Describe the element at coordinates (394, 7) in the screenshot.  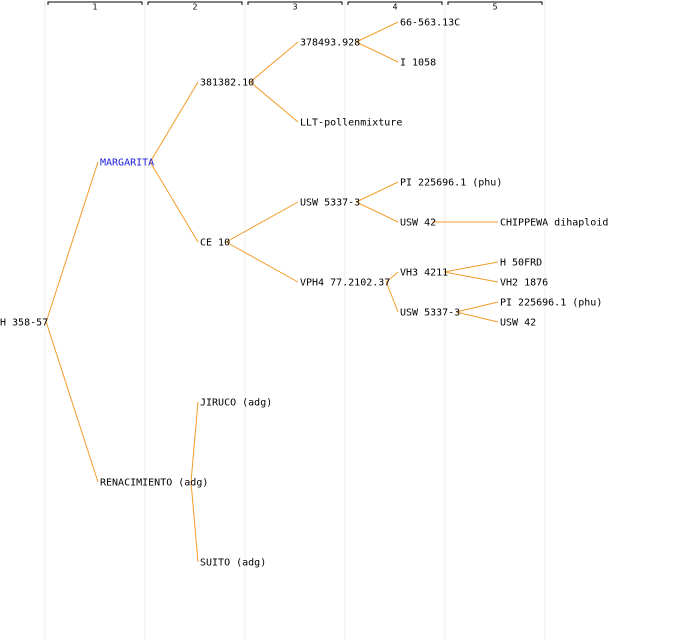
I see `generation-number: 4` at that location.